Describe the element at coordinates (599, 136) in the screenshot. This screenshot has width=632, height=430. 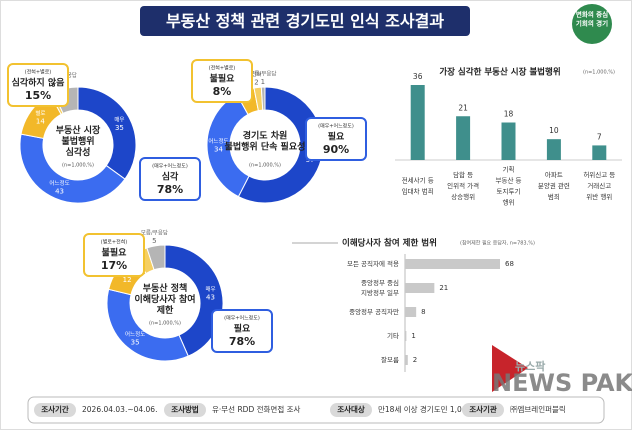
I see `value-label: 7` at that location.